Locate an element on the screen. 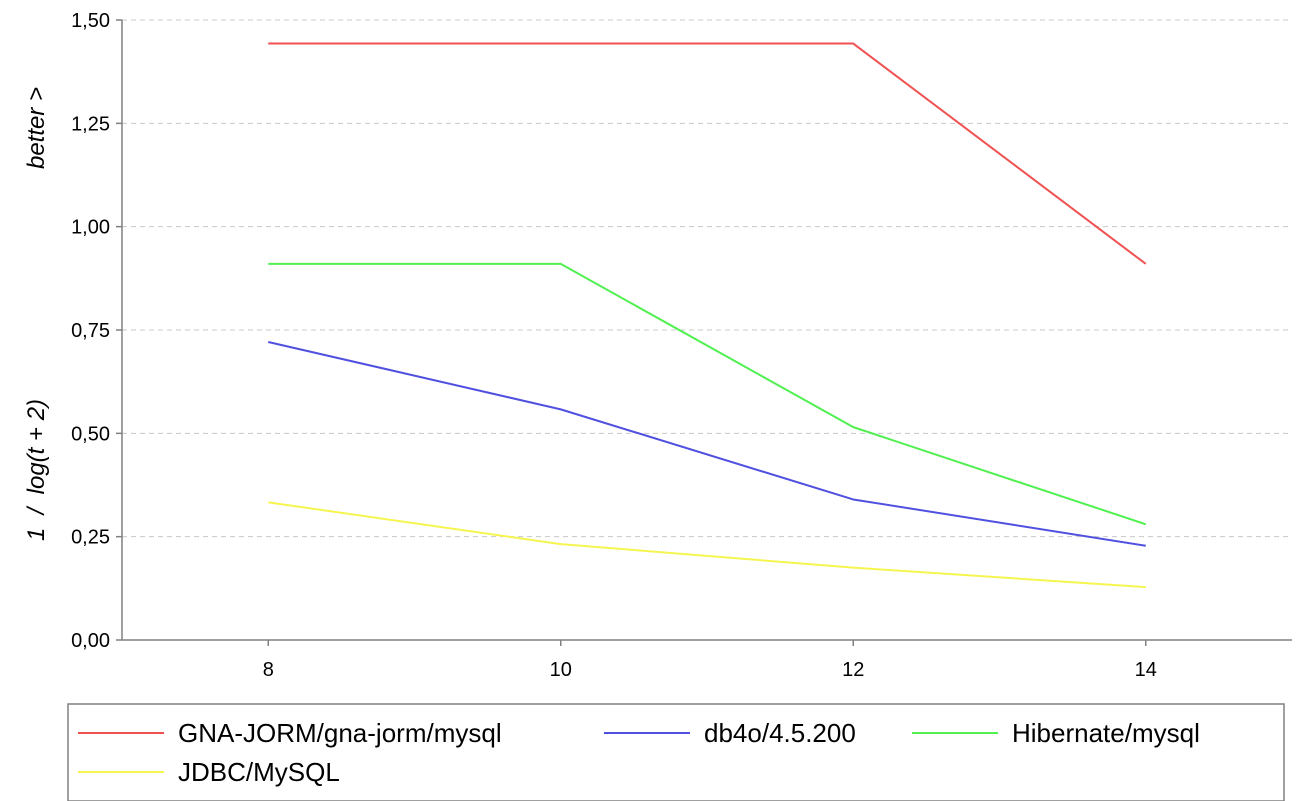  y-tick-label: 0,25 is located at coordinates (90, 538).